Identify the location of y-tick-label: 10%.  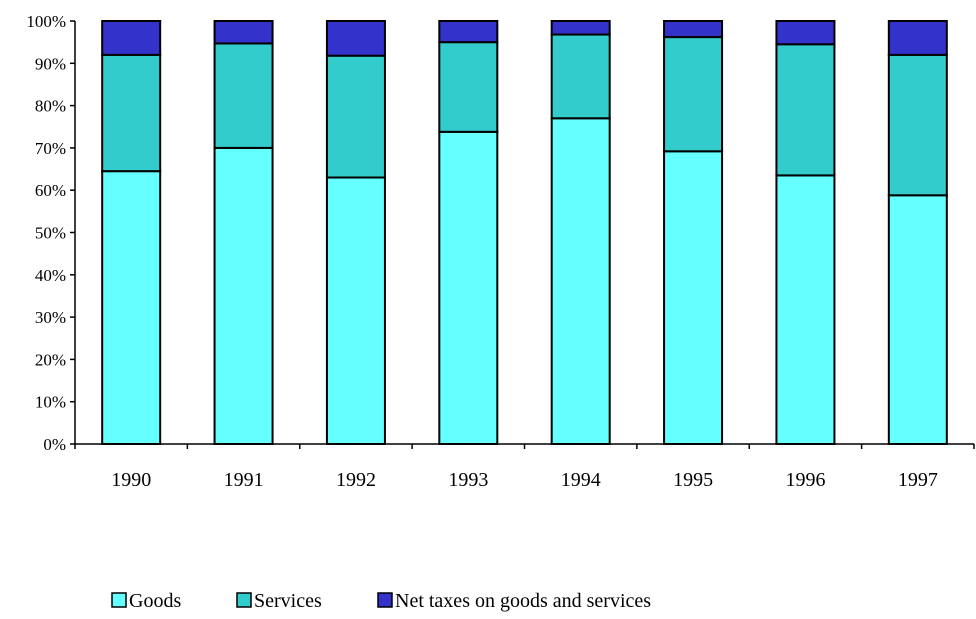
(50, 402).